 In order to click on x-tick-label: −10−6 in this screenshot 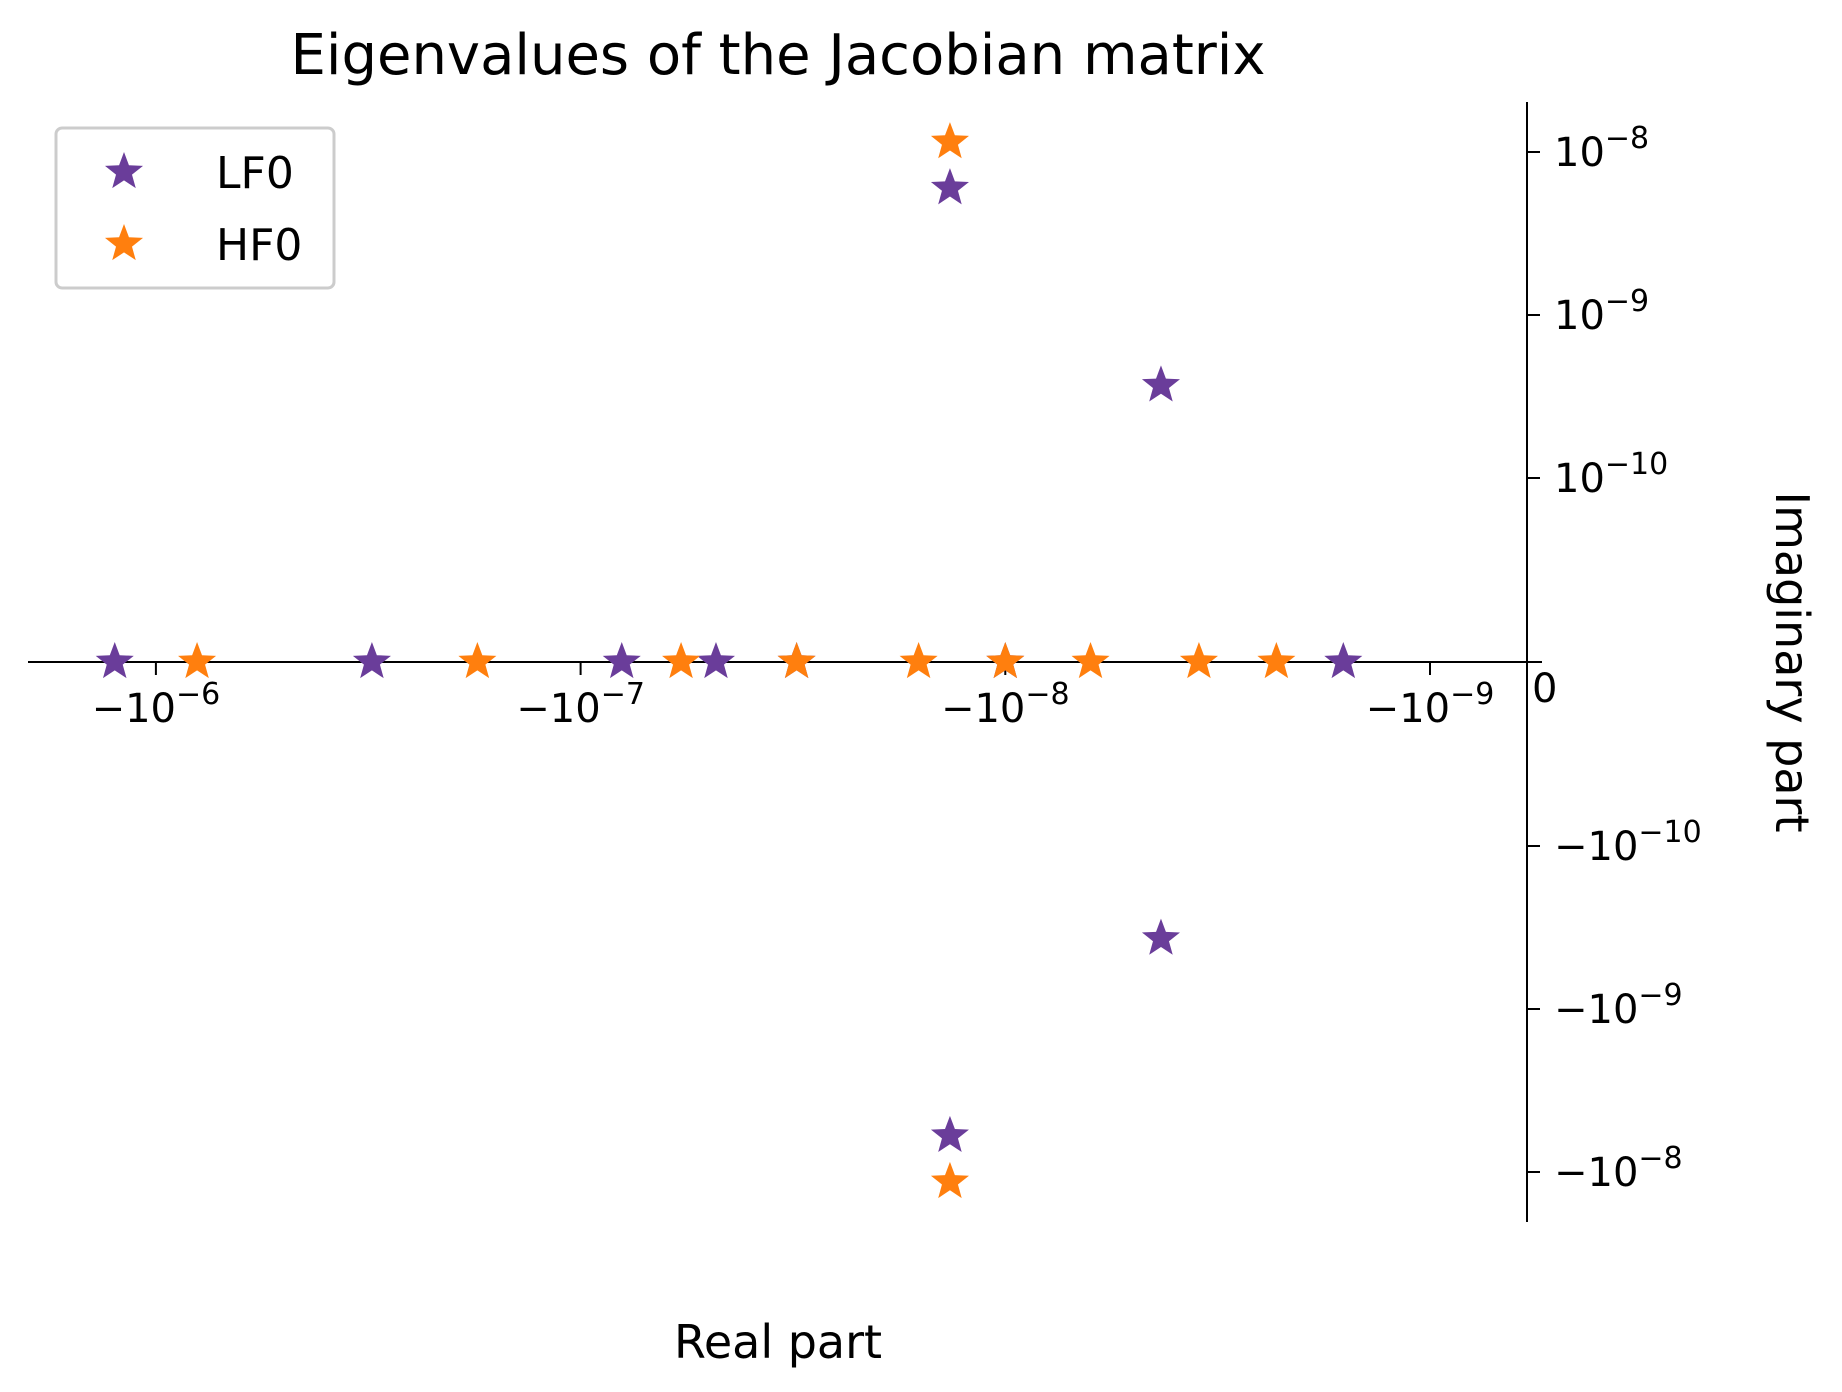, I will do `click(156, 704)`.